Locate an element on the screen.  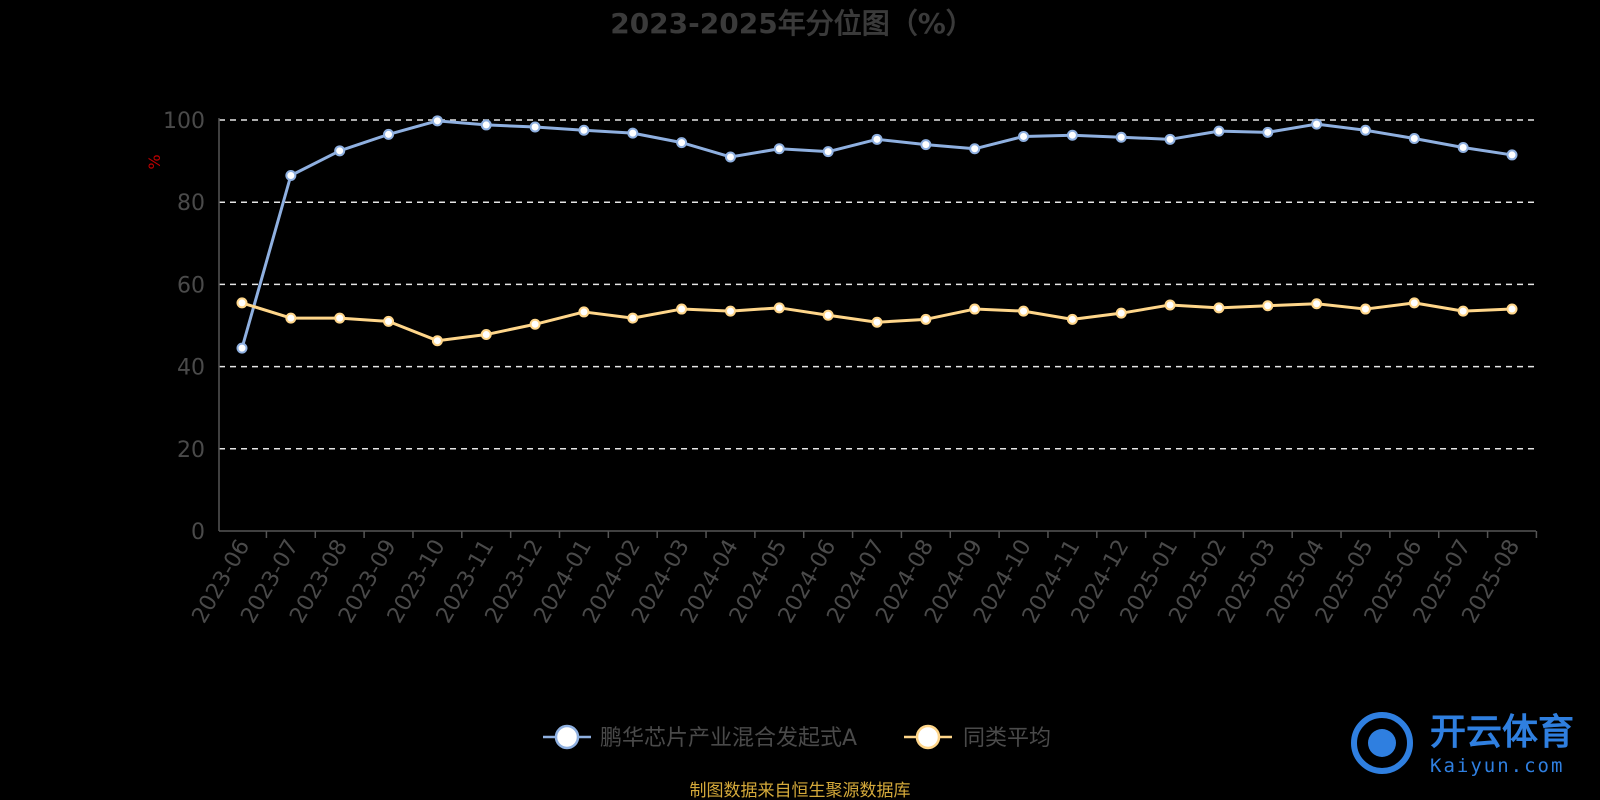
legend: 鹏华芯片产业混合发起式A 同类平均 is located at coordinates (797, 737).